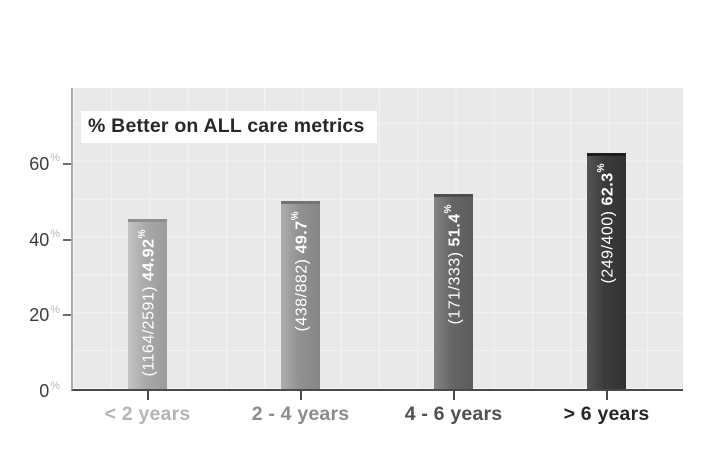  I want to click on bar-fraction: (171/333), so click(455, 285).